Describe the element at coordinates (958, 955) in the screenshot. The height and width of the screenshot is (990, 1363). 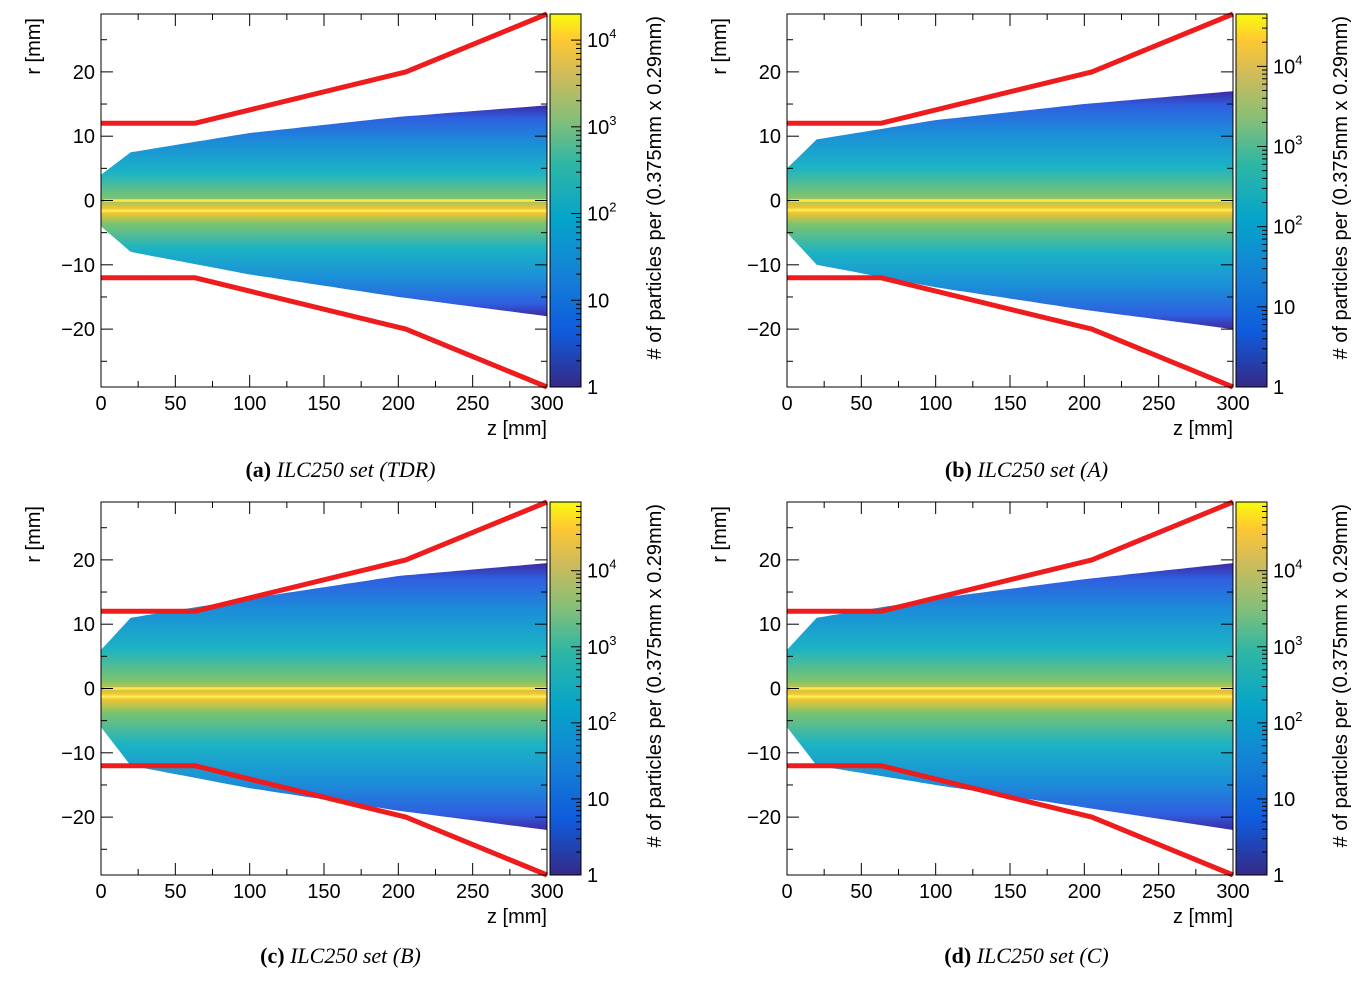
I see `caption-d-label: (d)` at that location.